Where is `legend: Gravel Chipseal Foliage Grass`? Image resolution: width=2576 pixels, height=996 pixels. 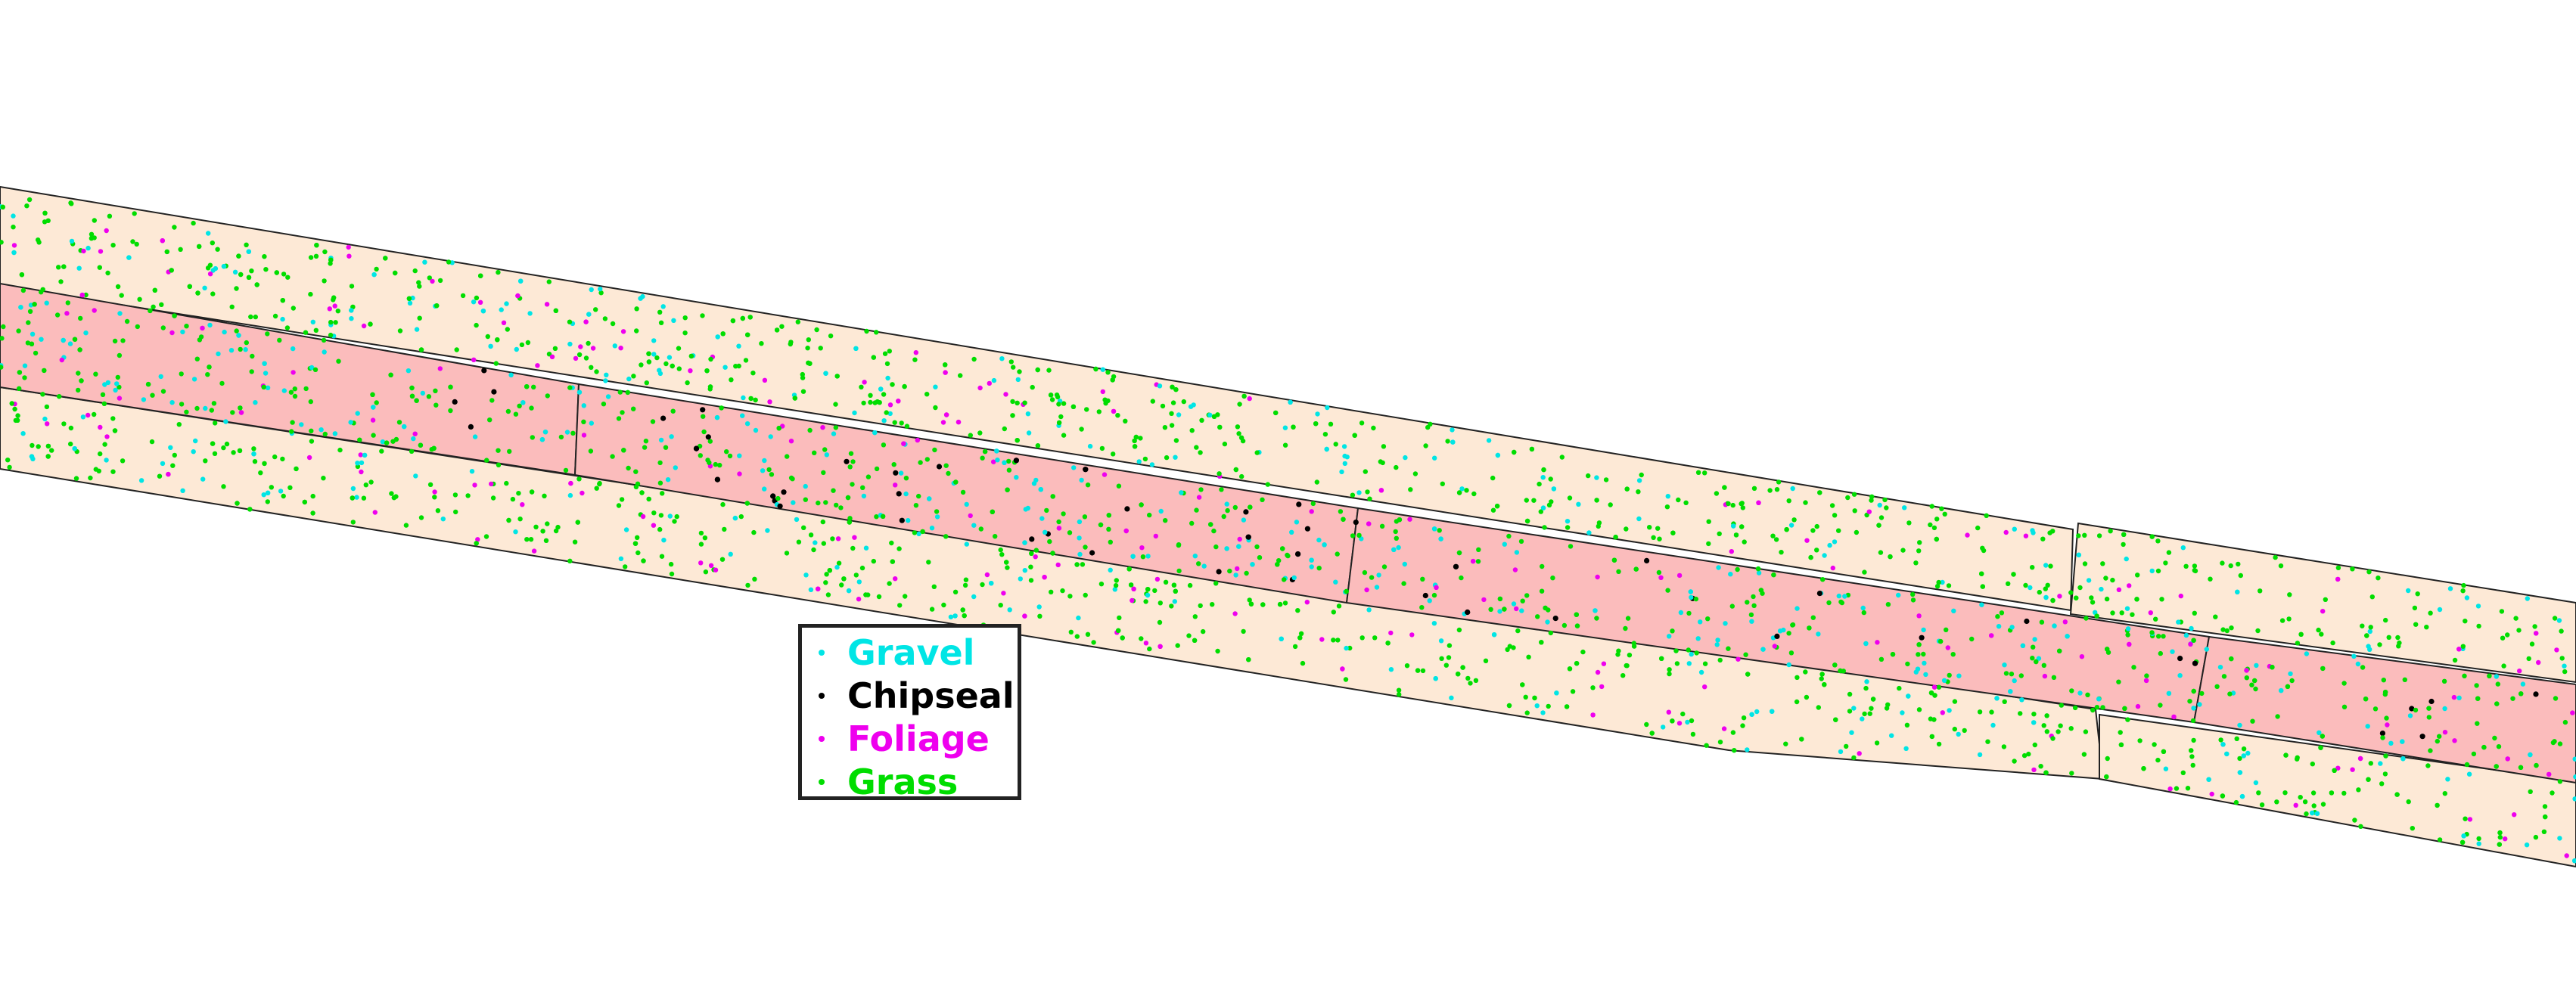 legend: Gravel Chipseal Foliage Grass is located at coordinates (909, 712).